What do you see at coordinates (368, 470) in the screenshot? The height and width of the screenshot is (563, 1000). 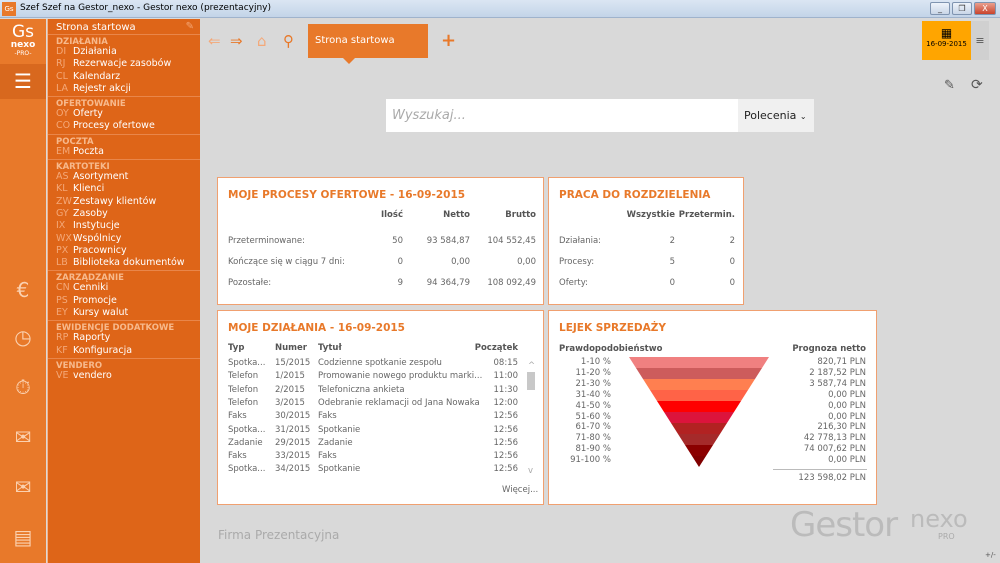 I see `table-row: Spotka... 34/2015 Spotkanie 12:56` at bounding box center [368, 470].